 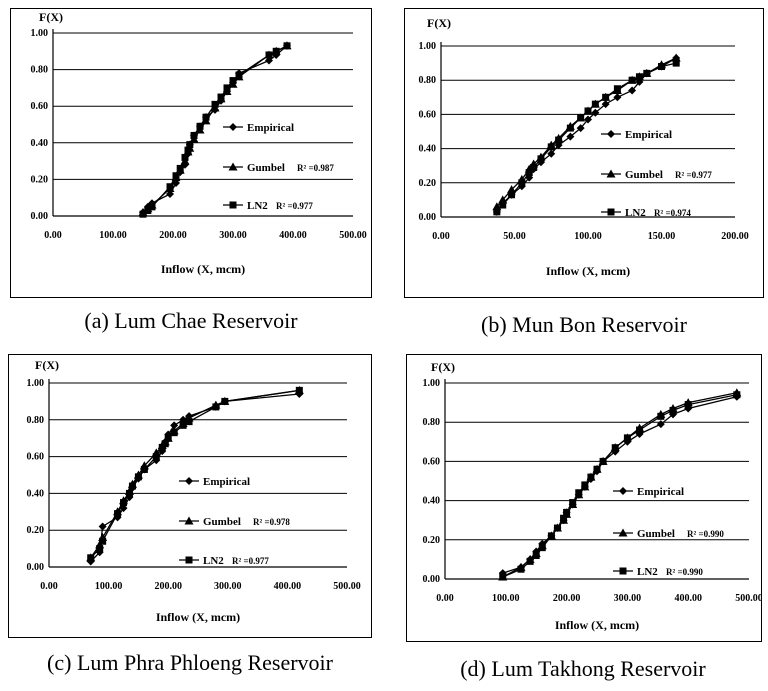 I want to click on chart-d-series-empirical-line, so click(x=619, y=485).